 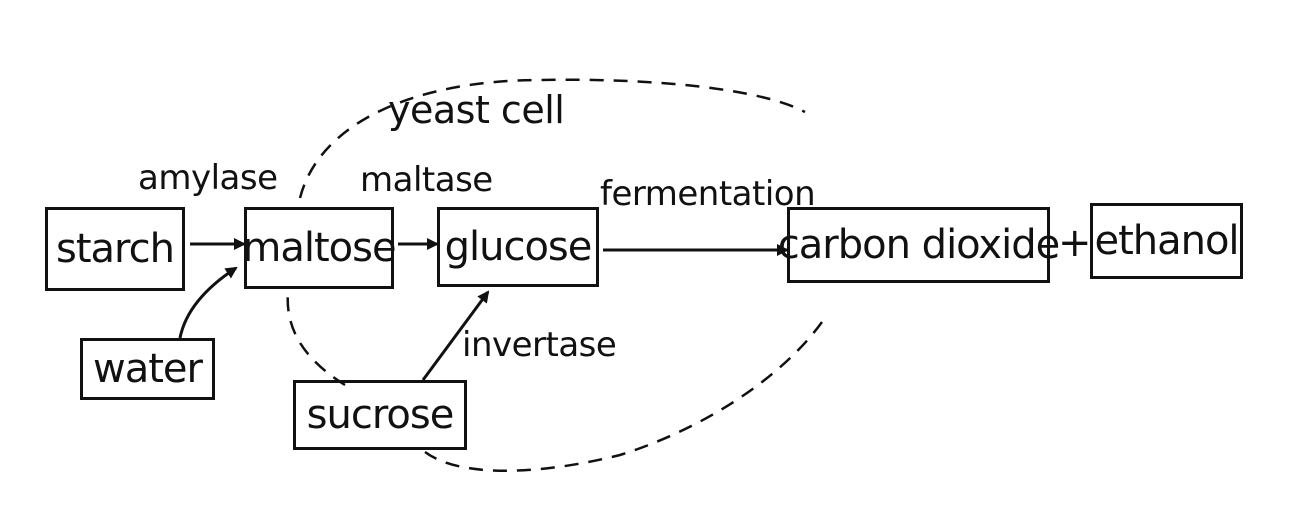 What do you see at coordinates (518, 247) in the screenshot?
I see `glucose-box: glucose` at bounding box center [518, 247].